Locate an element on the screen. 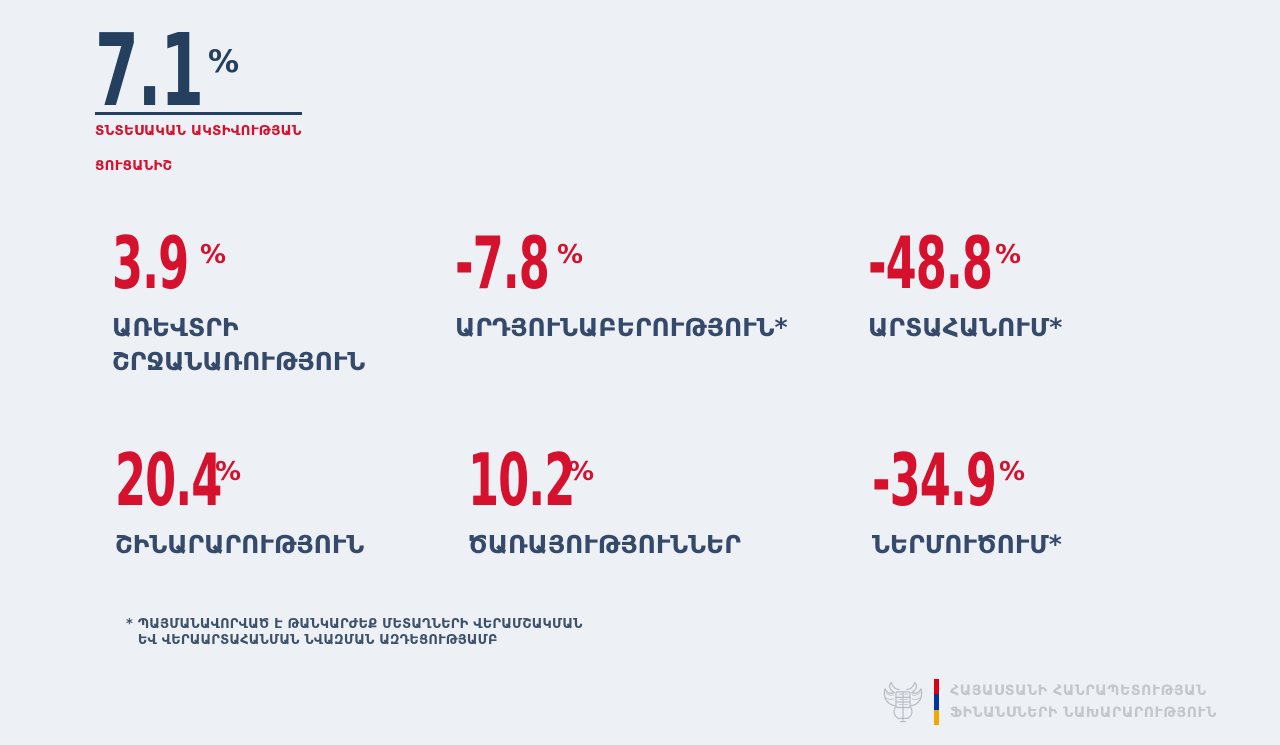 This screenshot has height=745, width=1280. headline-number-row: 7.1 % is located at coordinates (255, 70).